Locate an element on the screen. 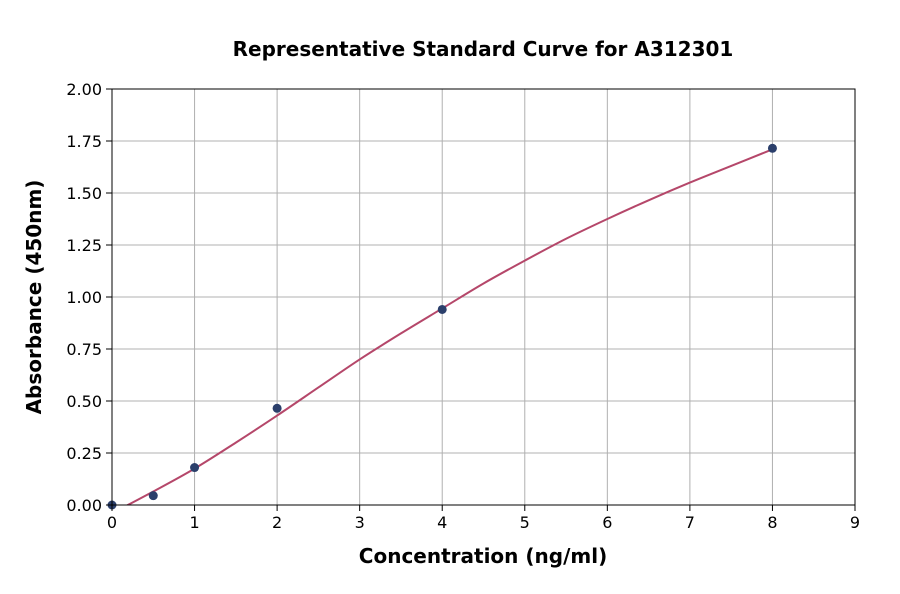 The height and width of the screenshot is (594, 900). y-tick-label: 1.25 is located at coordinates (84, 245).